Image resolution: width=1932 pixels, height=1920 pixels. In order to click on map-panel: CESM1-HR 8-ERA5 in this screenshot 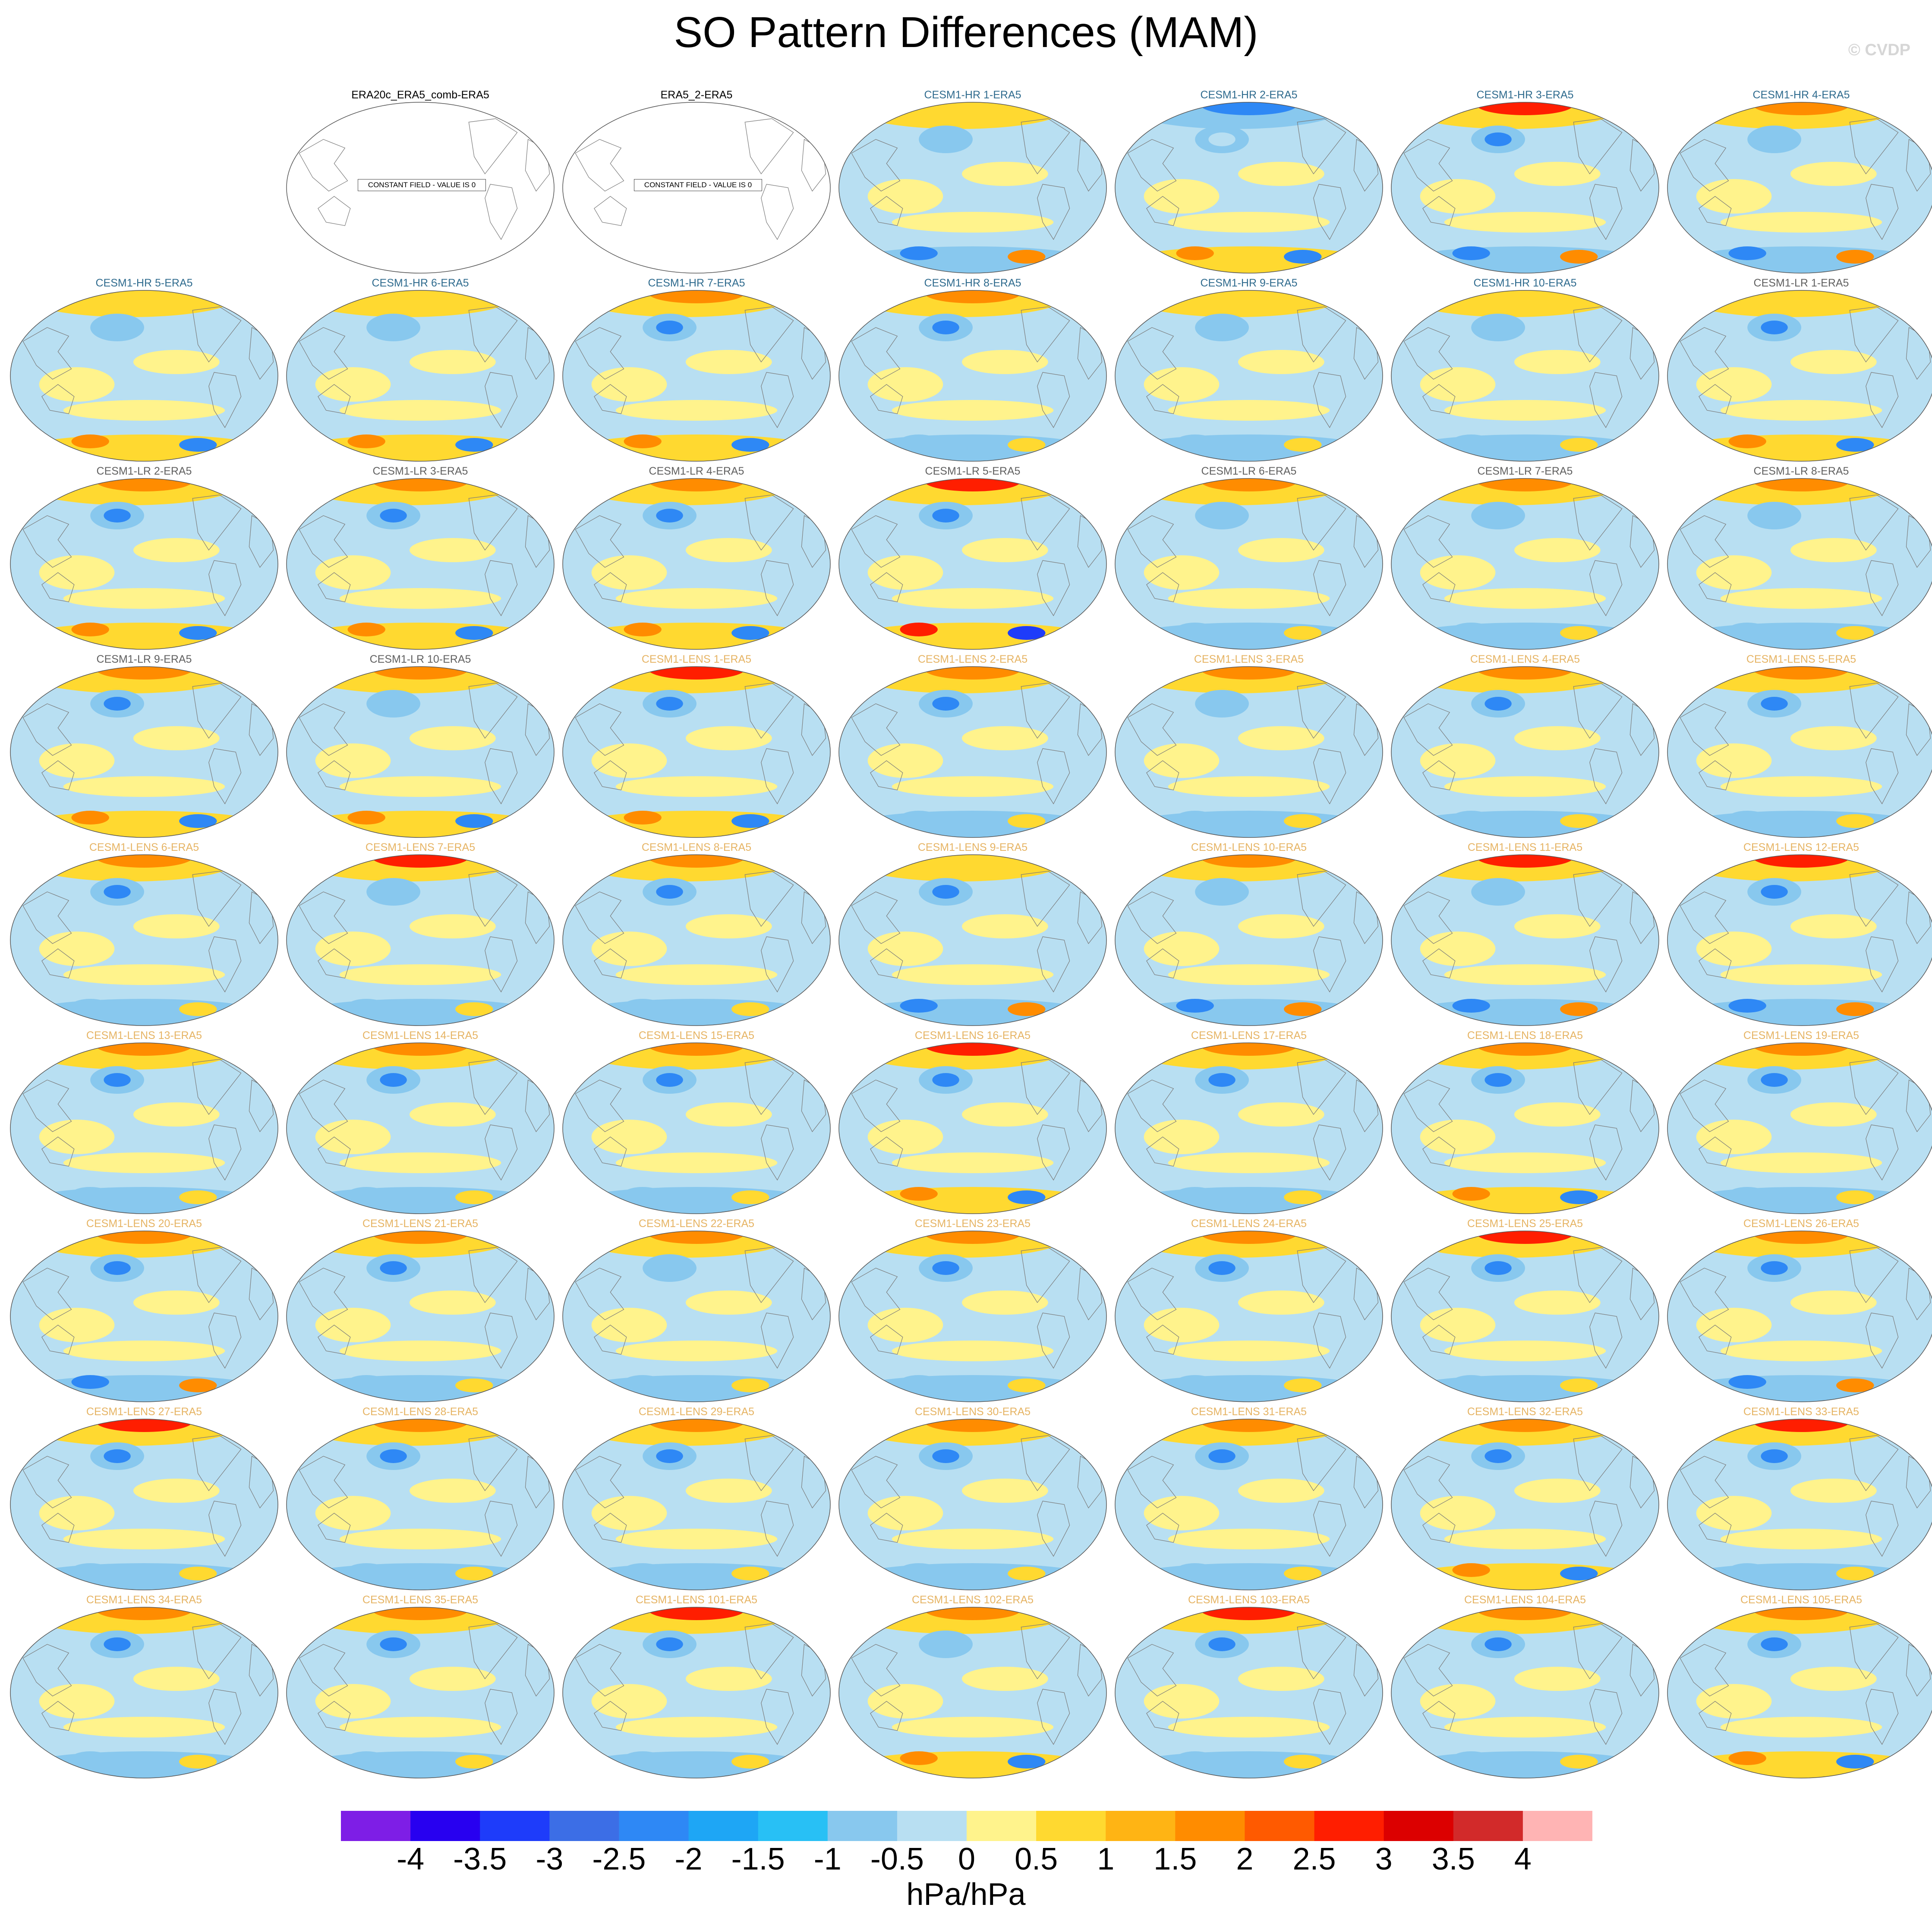, I will do `click(973, 371)`.